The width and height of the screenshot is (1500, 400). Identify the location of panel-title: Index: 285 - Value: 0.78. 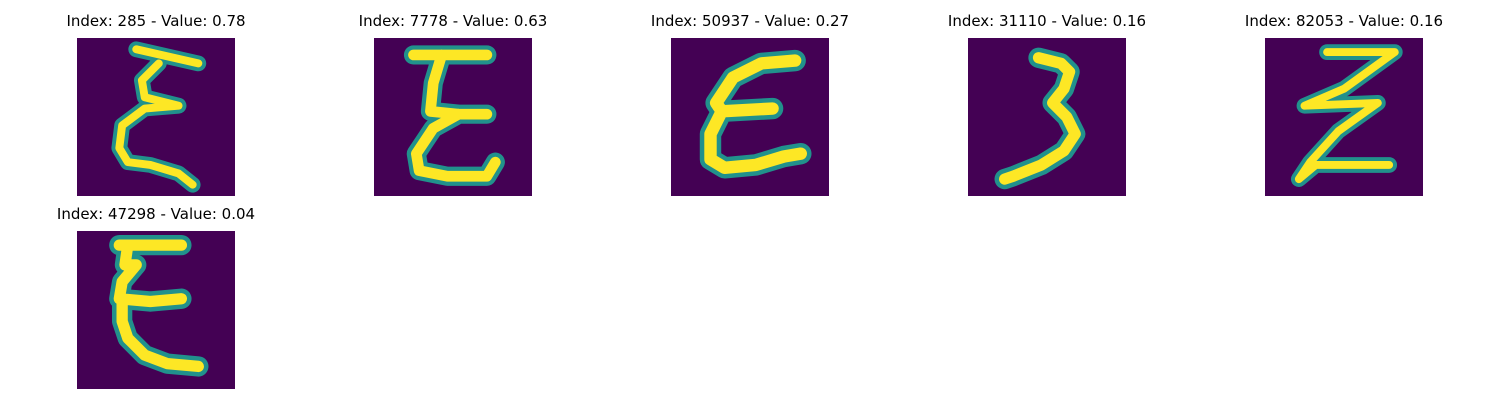
(156, 21).